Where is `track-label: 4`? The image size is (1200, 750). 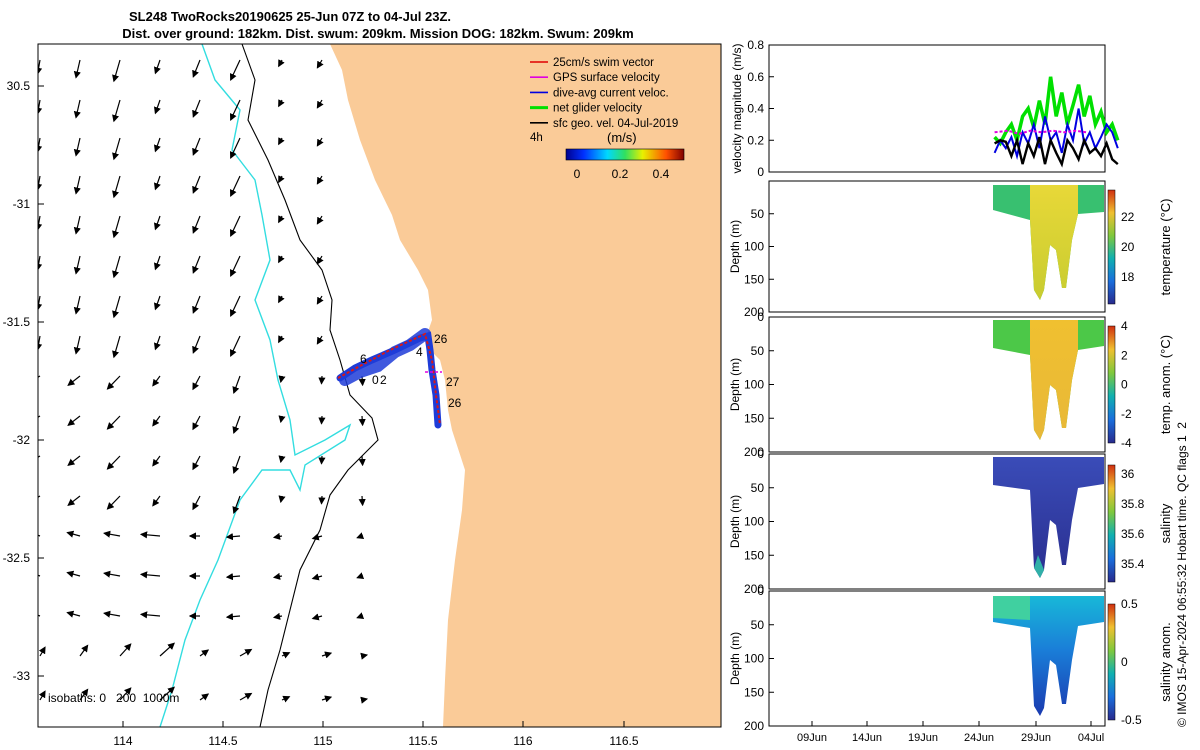 track-label: 4 is located at coordinates (419, 352).